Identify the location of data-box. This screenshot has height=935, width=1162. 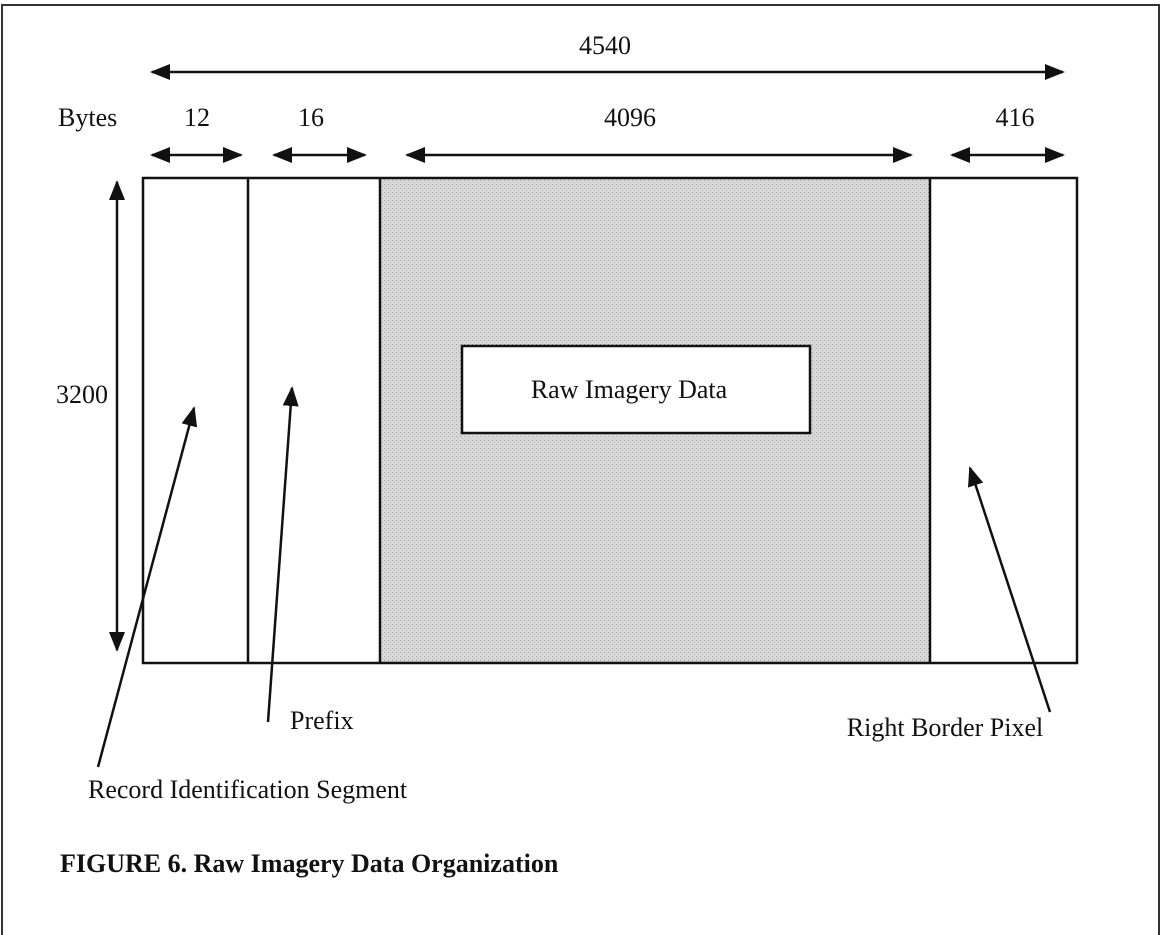
(636, 389).